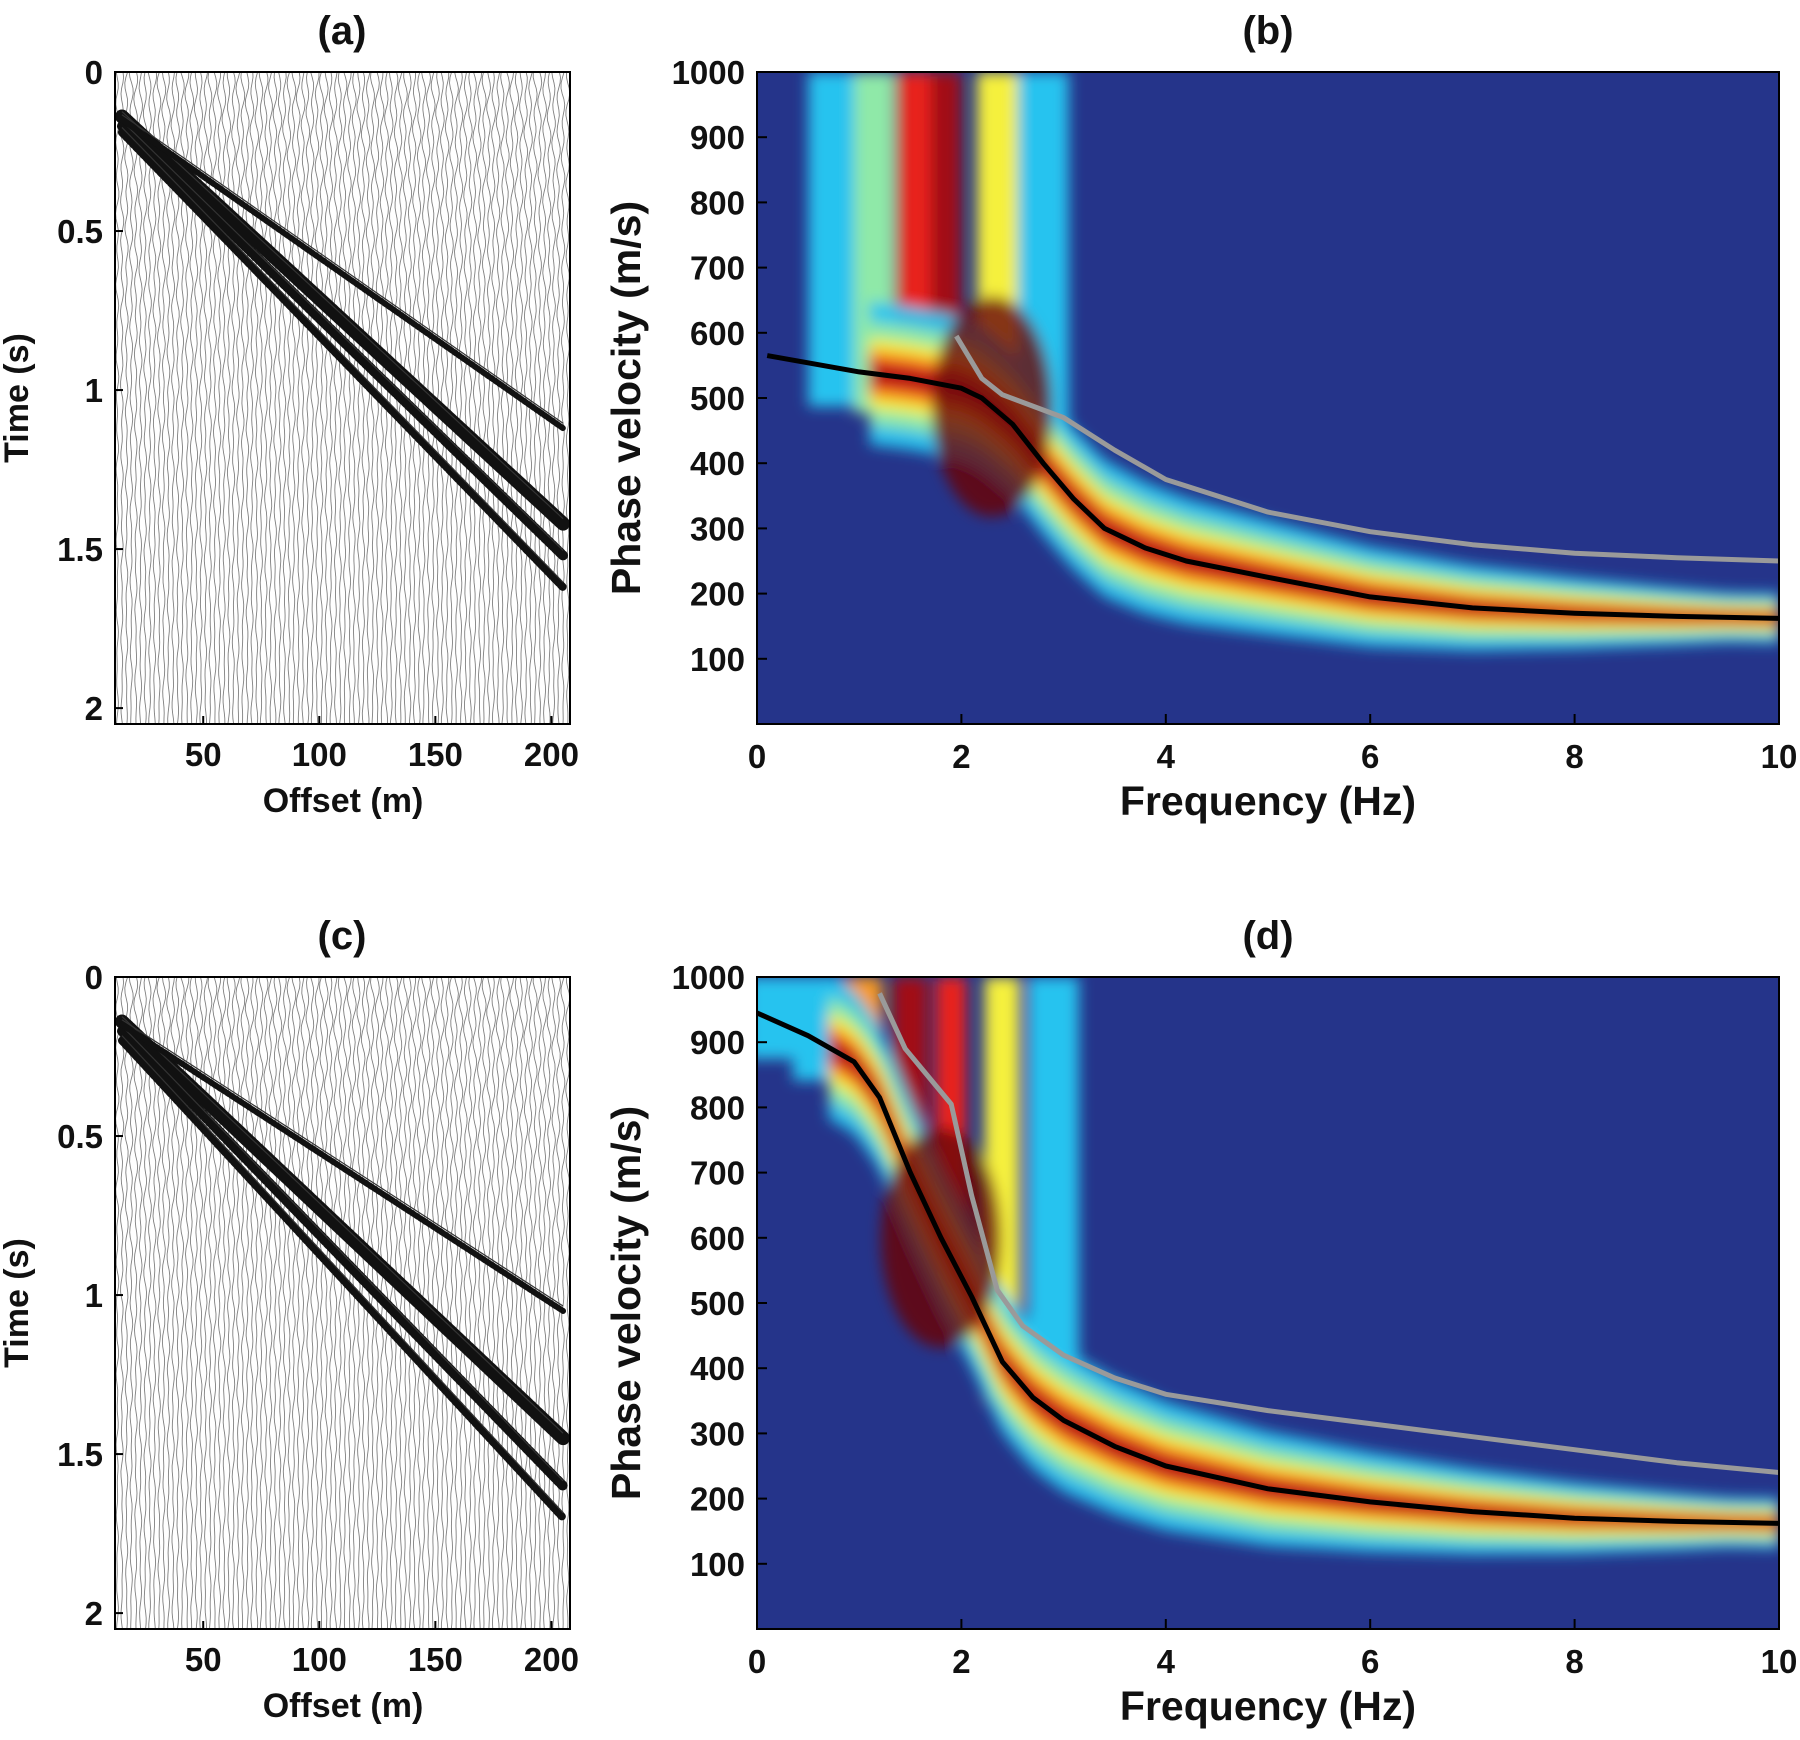  I want to click on panel-b-xlabel: Frequency (Hz), so click(1268, 801).